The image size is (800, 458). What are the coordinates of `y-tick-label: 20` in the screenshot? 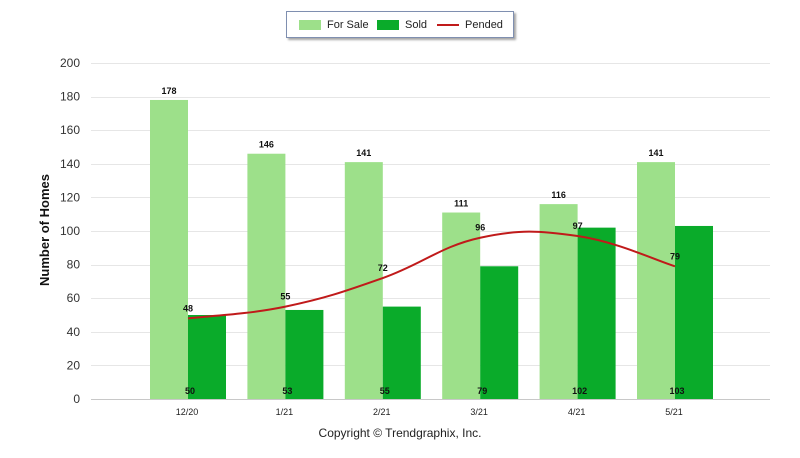 It's located at (74, 365).